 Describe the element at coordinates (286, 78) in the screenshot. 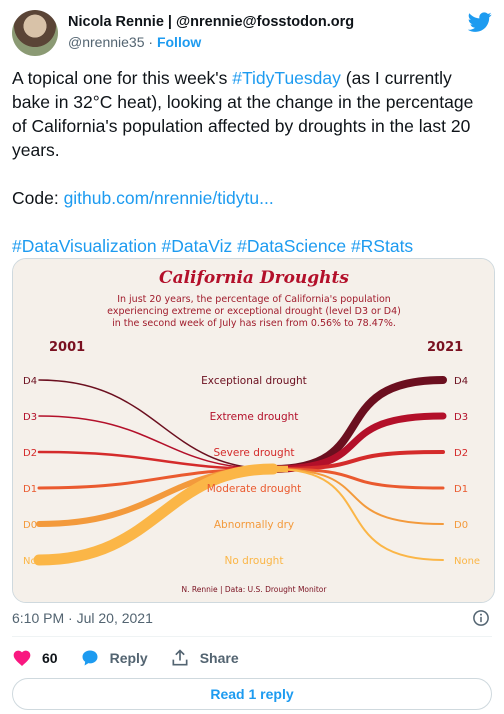

I see `hashtag-link: #TidyTuesday` at that location.